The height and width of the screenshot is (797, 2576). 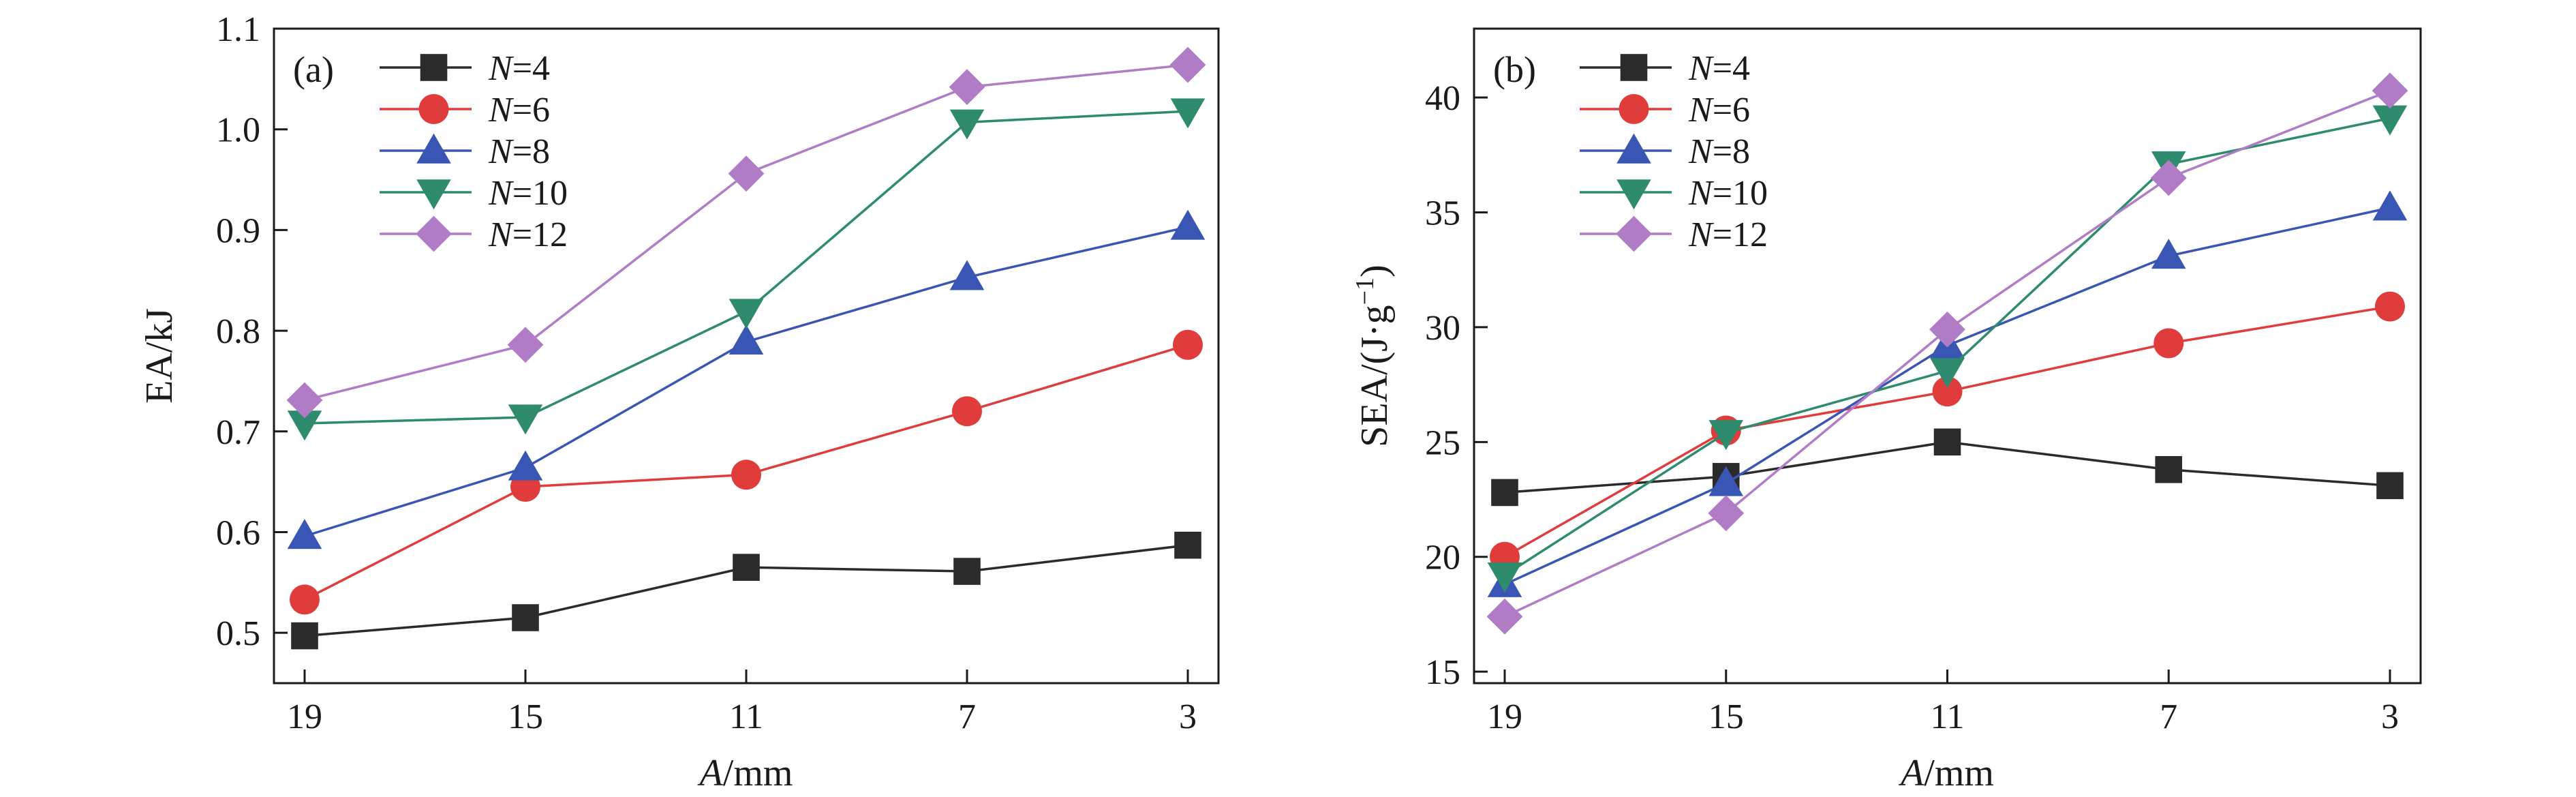 I want to click on legend-entry: N=10, so click(x=474, y=193).